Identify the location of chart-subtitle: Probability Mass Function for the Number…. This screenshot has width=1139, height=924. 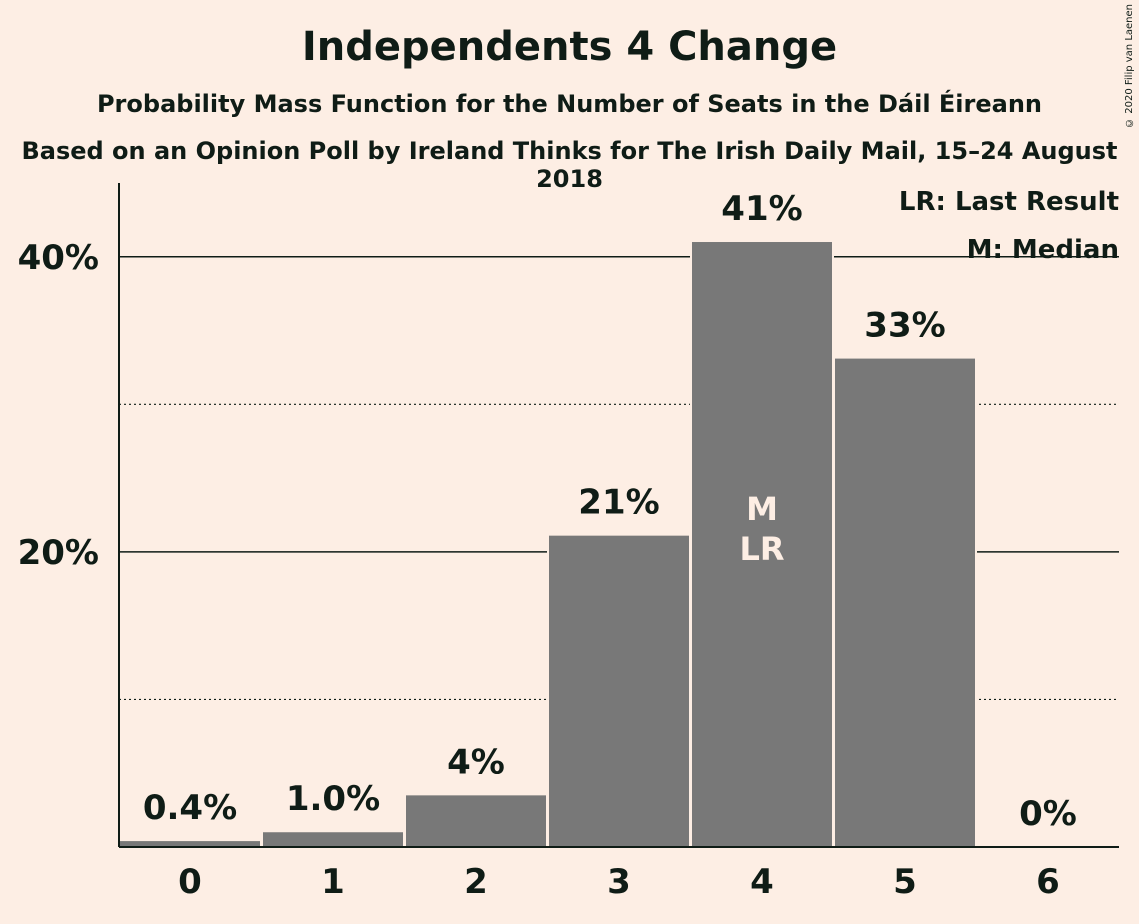
(569, 104).